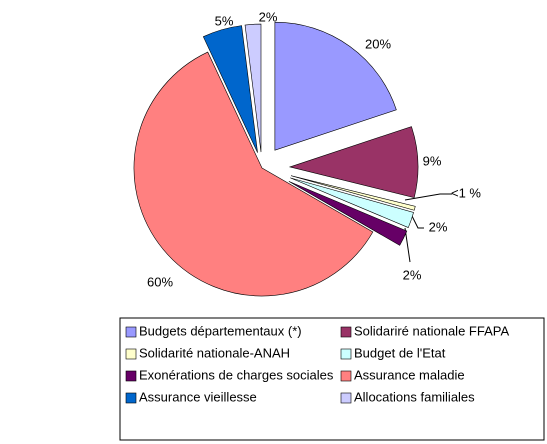 This screenshot has width=547, height=444. What do you see at coordinates (224, 20) in the screenshot?
I see `value-label: 5%` at bounding box center [224, 20].